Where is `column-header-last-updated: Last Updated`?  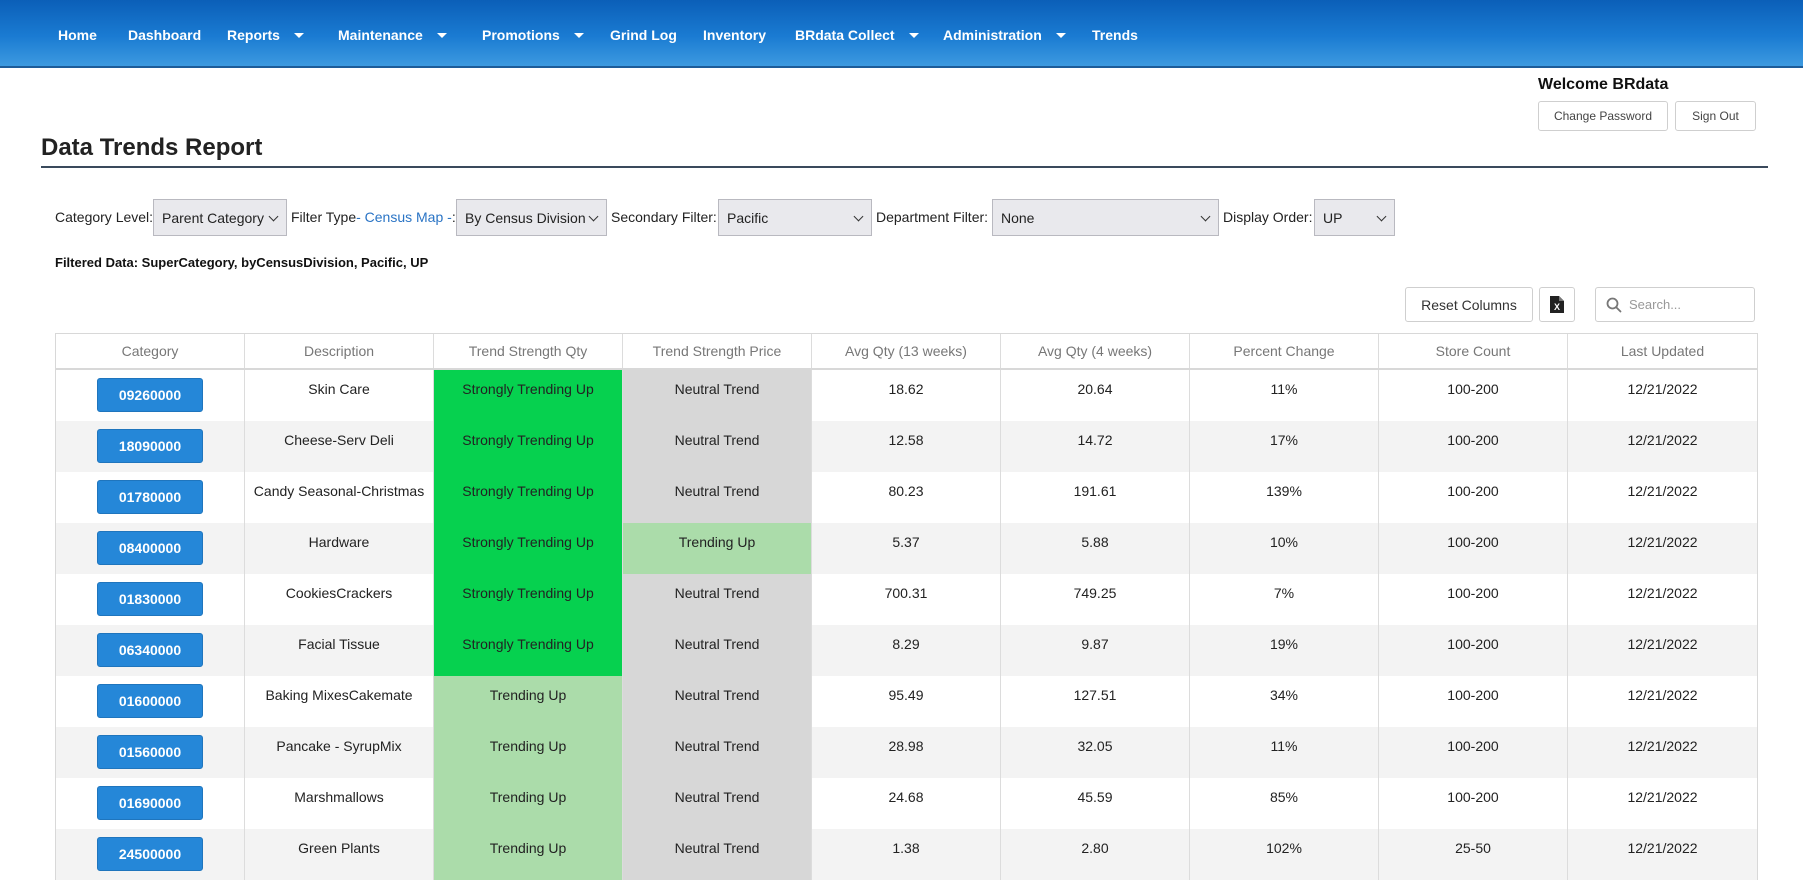 column-header-last-updated: Last Updated is located at coordinates (1662, 351).